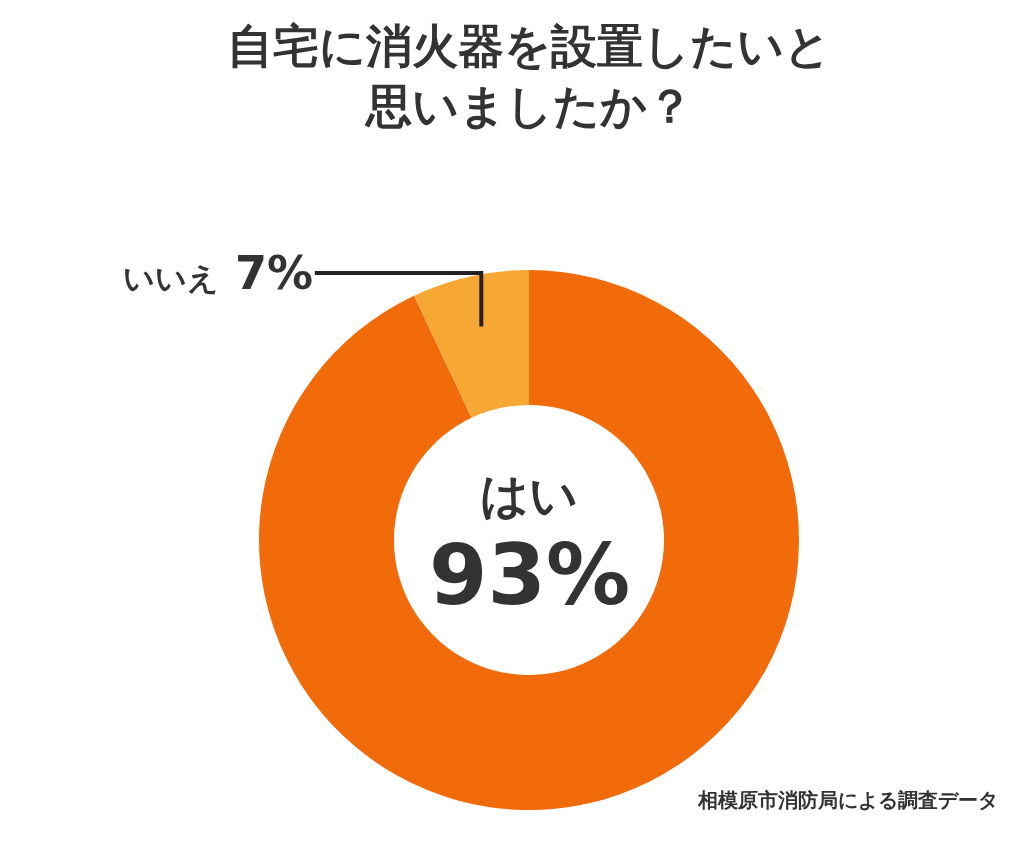 Image resolution: width=1024 pixels, height=851 pixels. I want to click on data-label: 7%, so click(274, 273).